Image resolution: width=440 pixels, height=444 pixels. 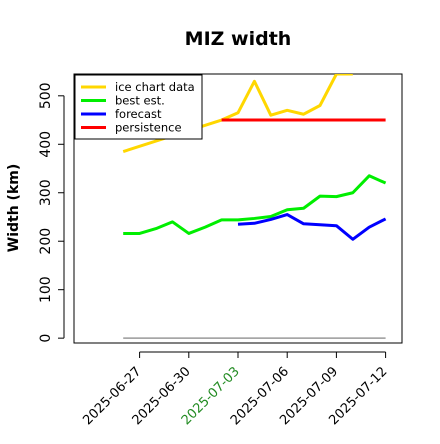 What do you see at coordinates (148, 128) in the screenshot?
I see `legend-label: persistence` at bounding box center [148, 128].